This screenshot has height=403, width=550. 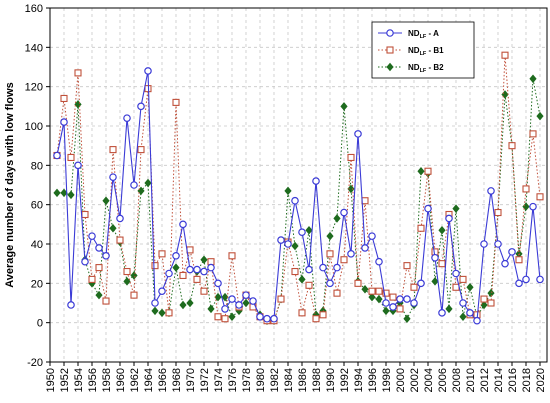 I want to click on x-tick-label: 2006, so click(x=443, y=380).